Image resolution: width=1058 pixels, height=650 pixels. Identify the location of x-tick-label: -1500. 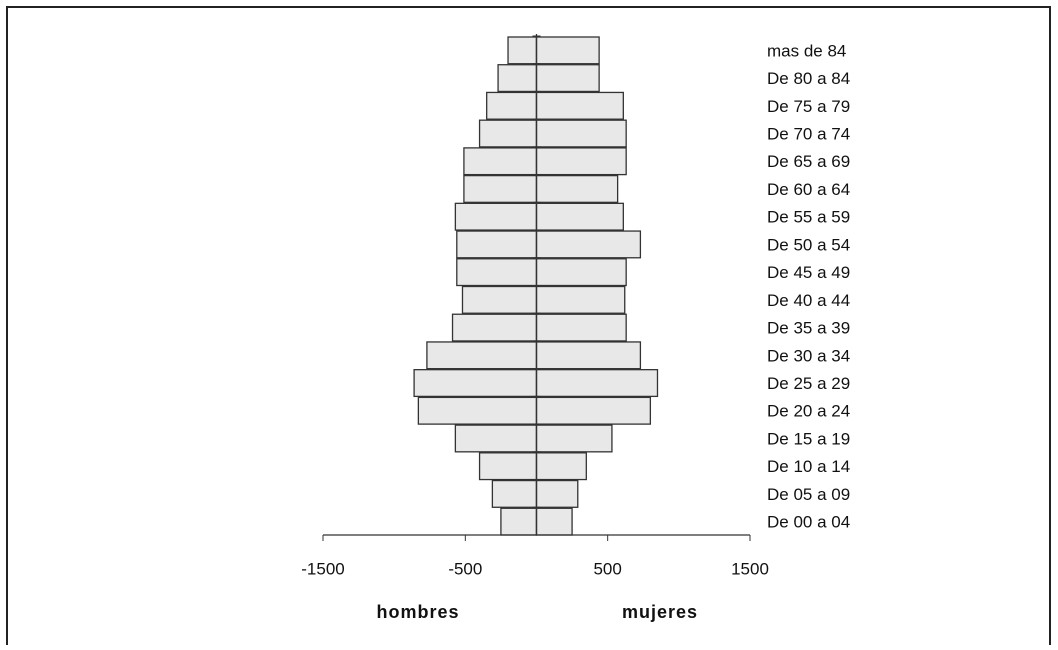
(322, 568).